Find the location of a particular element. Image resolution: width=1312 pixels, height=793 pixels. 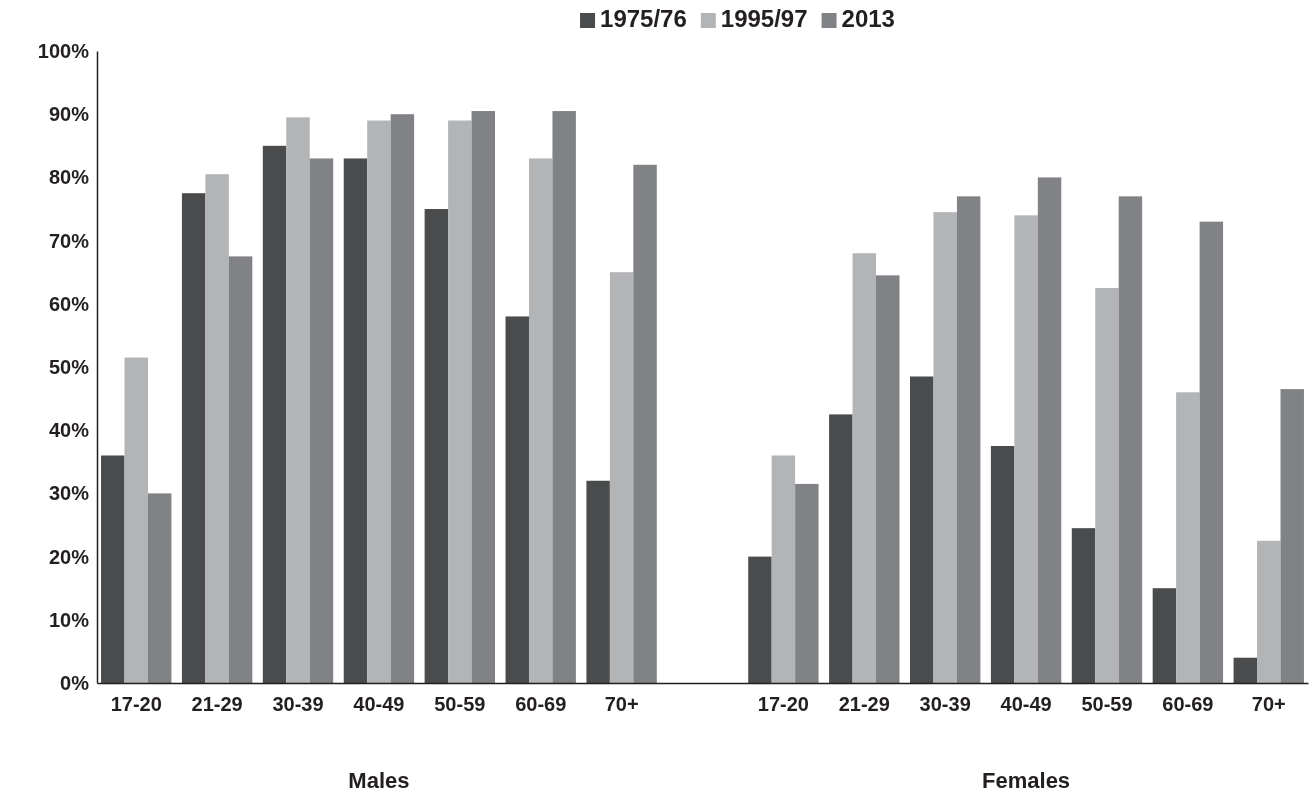

y-tick-label: 60% is located at coordinates (69, 303).